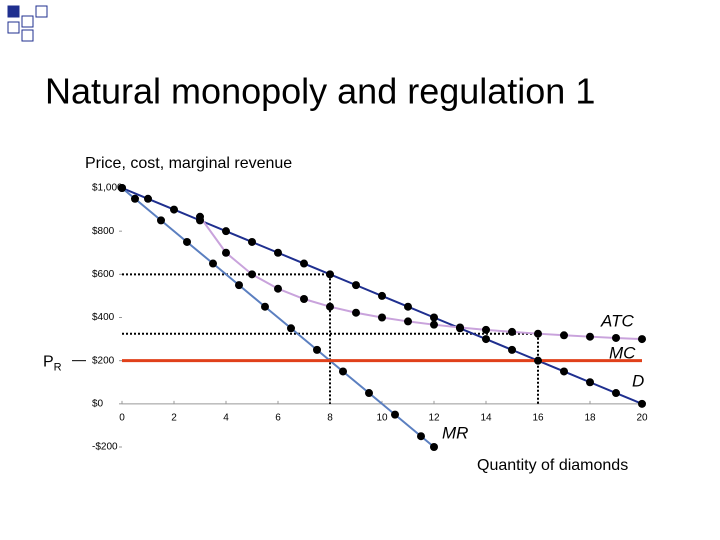 Image resolution: width=720 pixels, height=540 pixels. What do you see at coordinates (590, 417) in the screenshot?
I see `x-tick-label: 18` at bounding box center [590, 417].